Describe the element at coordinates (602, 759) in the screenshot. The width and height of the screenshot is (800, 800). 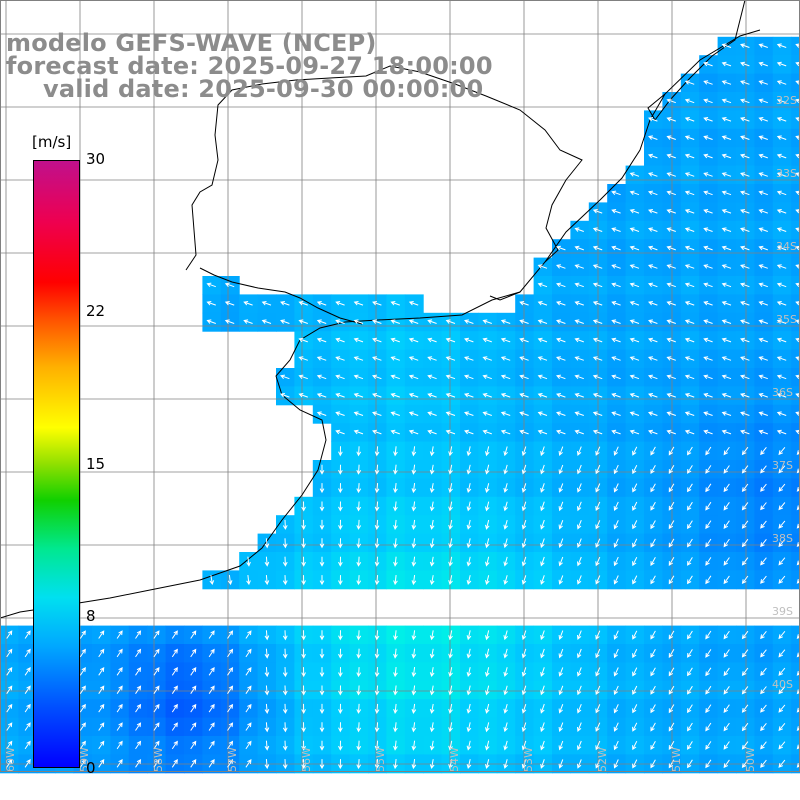
I see `lon-label: 52W` at that location.